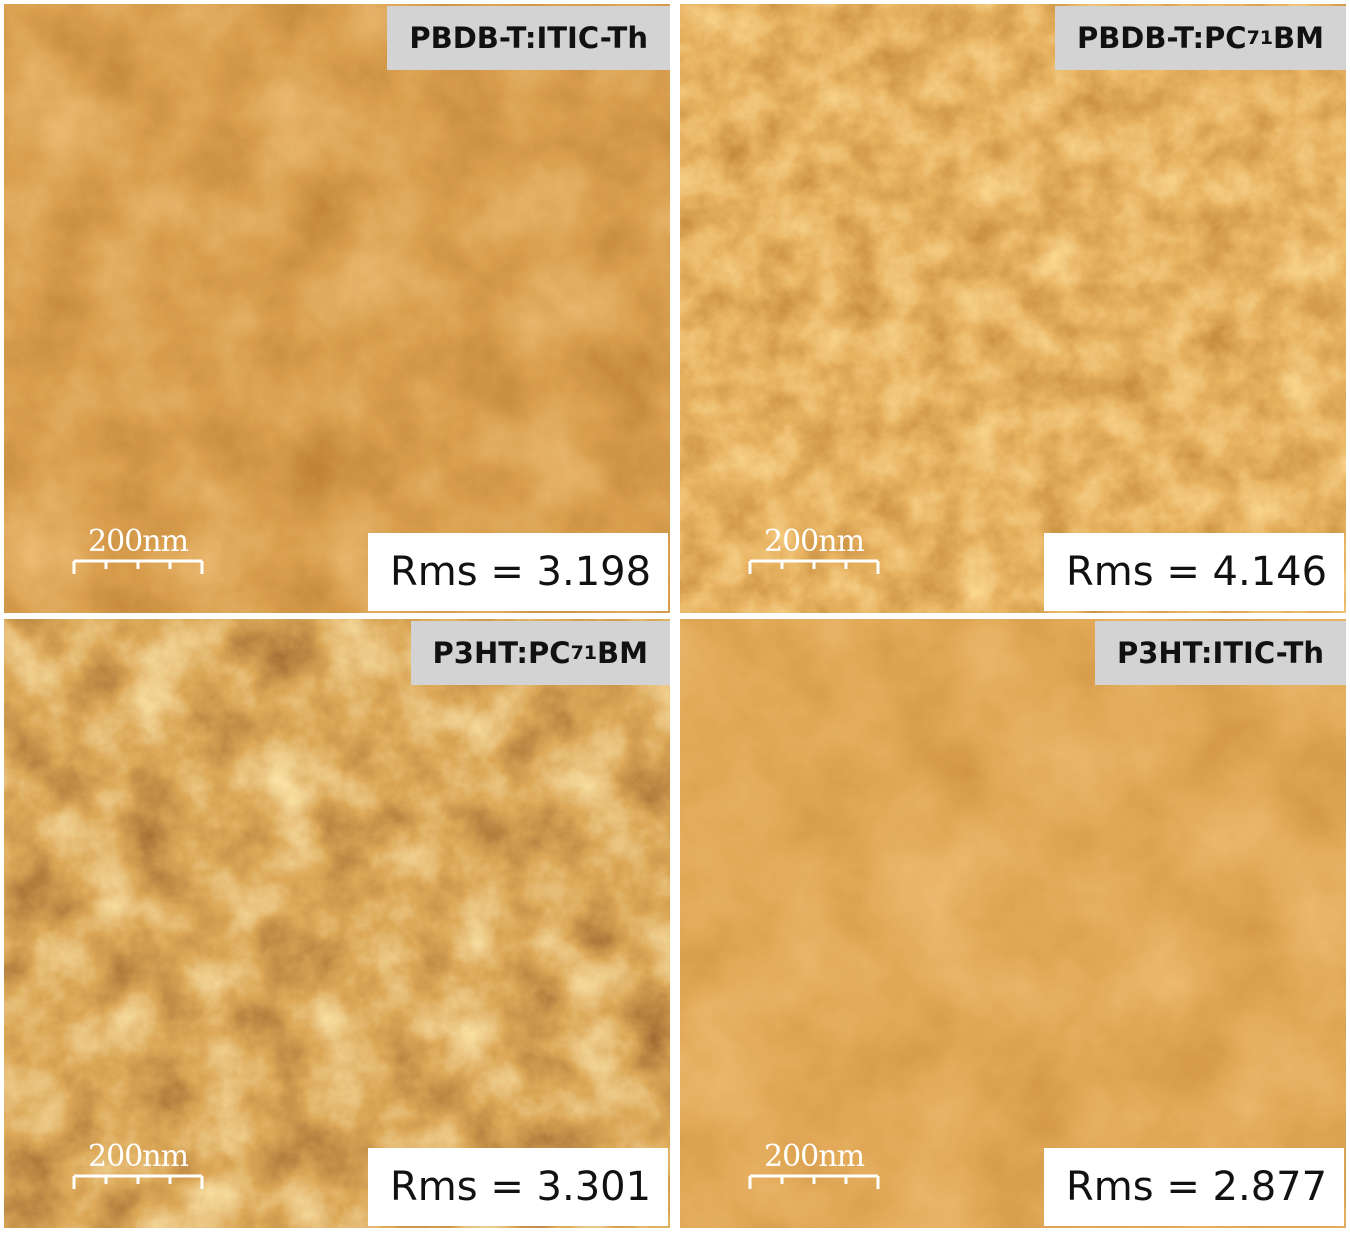 Image resolution: width=1350 pixels, height=1234 pixels. What do you see at coordinates (518, 1187) in the screenshot?
I see `rms-value: Rms = 3.301` at bounding box center [518, 1187].